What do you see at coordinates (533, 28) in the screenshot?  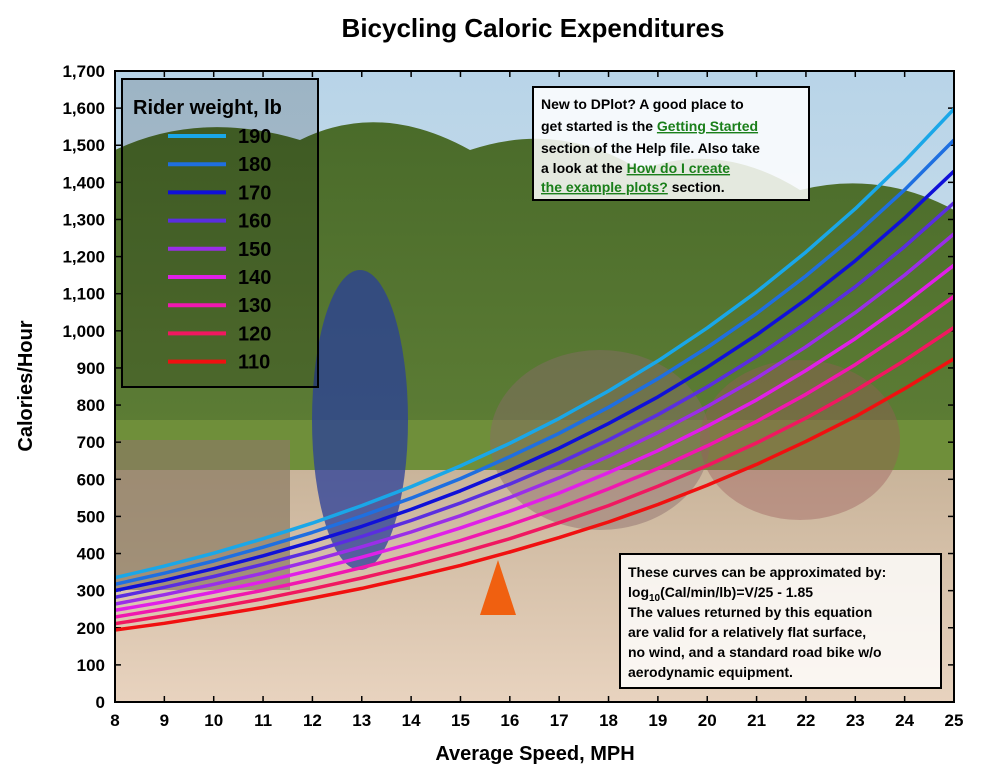 I see `chart-title: Bicycling Caloric Expenditures` at bounding box center [533, 28].